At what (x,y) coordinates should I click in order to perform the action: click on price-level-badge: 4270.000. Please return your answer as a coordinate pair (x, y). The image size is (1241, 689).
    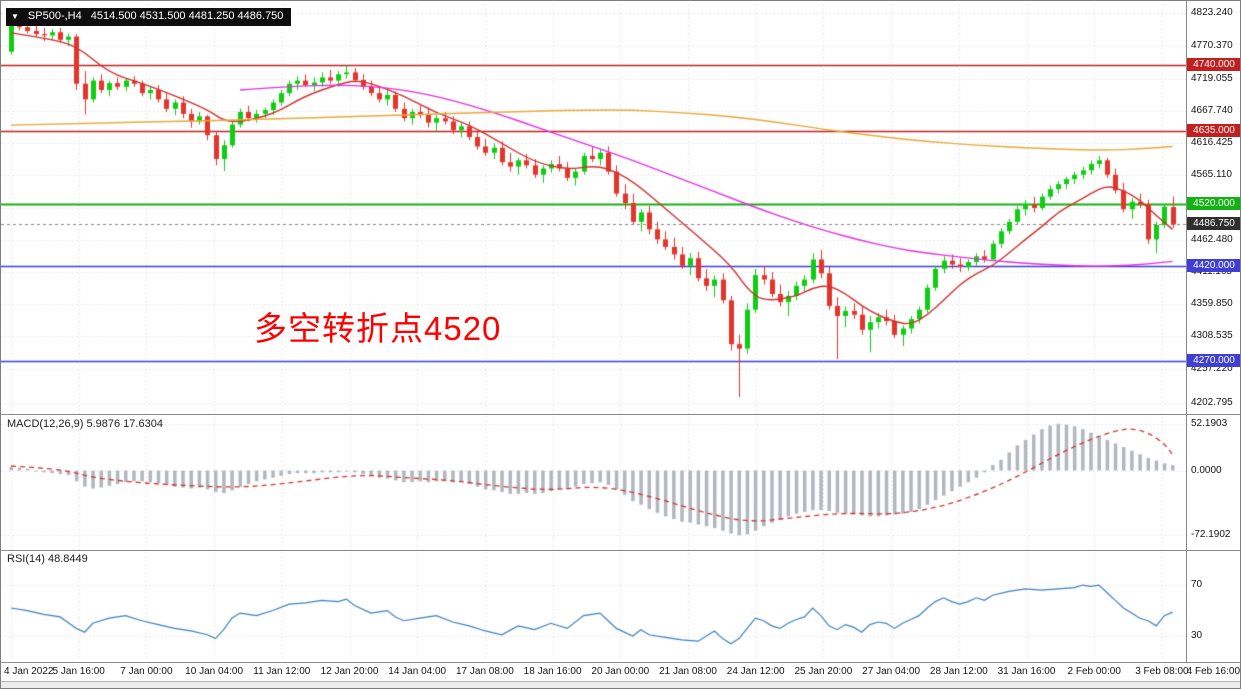
    Looking at the image, I should click on (1213, 360).